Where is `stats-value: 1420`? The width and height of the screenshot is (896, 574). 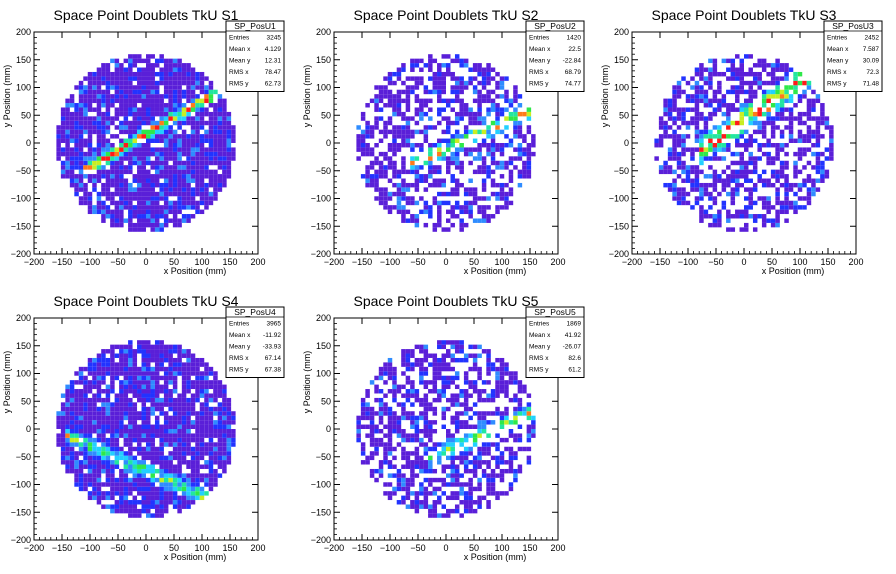
stats-value: 1420 is located at coordinates (574, 38).